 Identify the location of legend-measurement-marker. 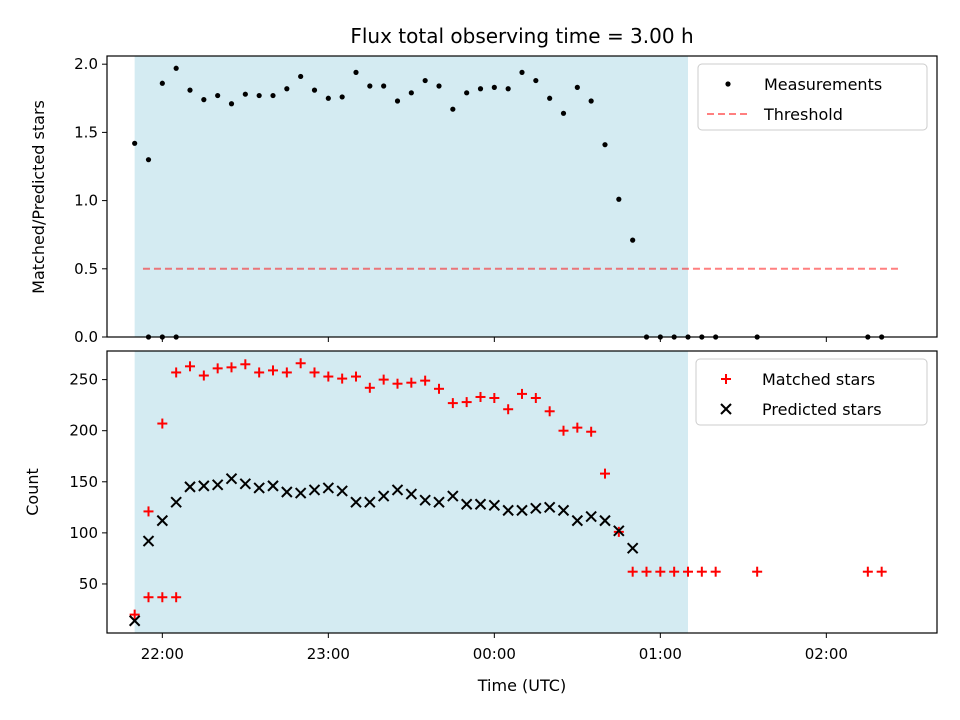
(728, 84).